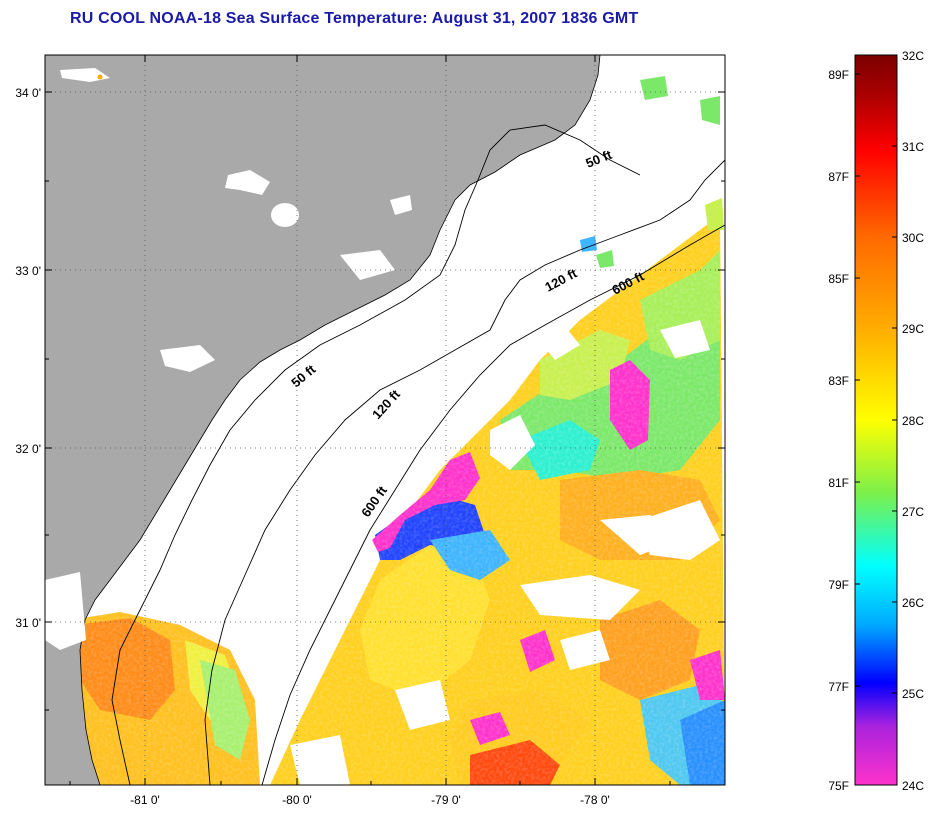  I want to click on colorbar-label-32c: 32C, so click(913, 56).